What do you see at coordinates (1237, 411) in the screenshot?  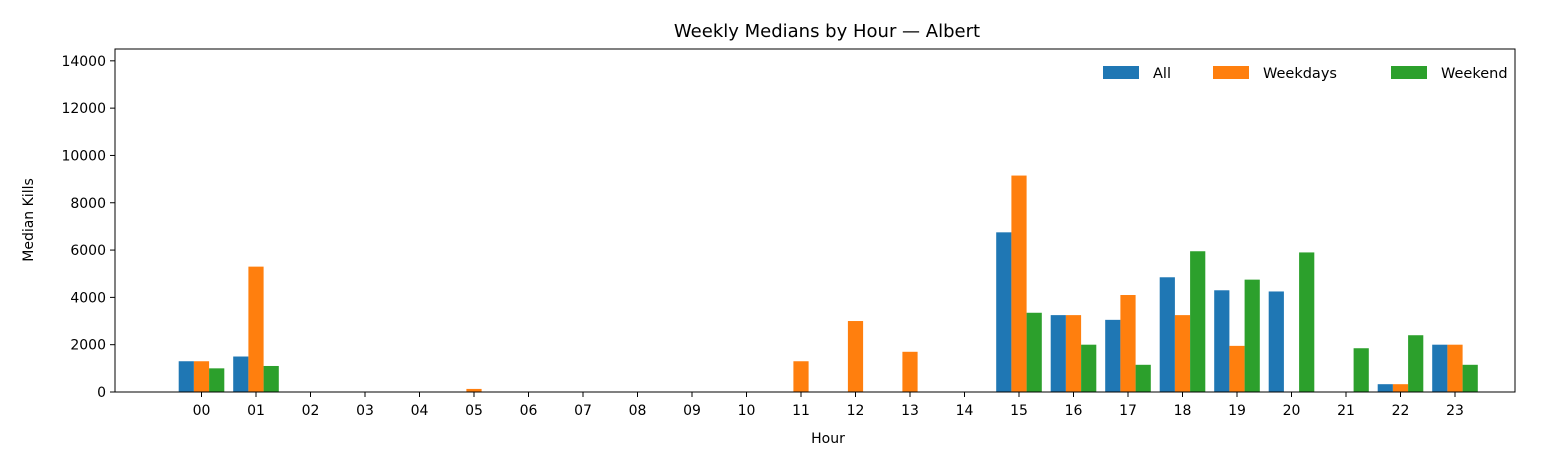 I see `x-tick-label-19: 19` at bounding box center [1237, 411].